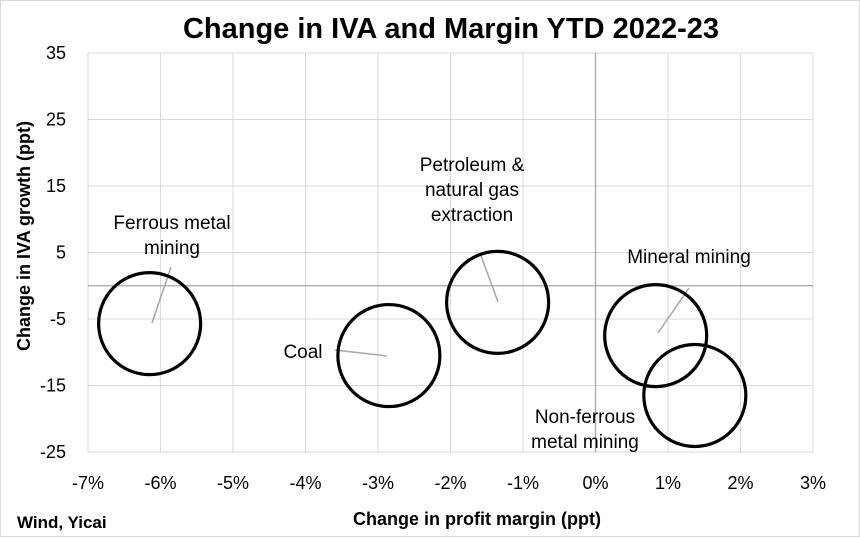 This screenshot has width=860, height=538. I want to click on x-tick-label: -4%, so click(305, 483).